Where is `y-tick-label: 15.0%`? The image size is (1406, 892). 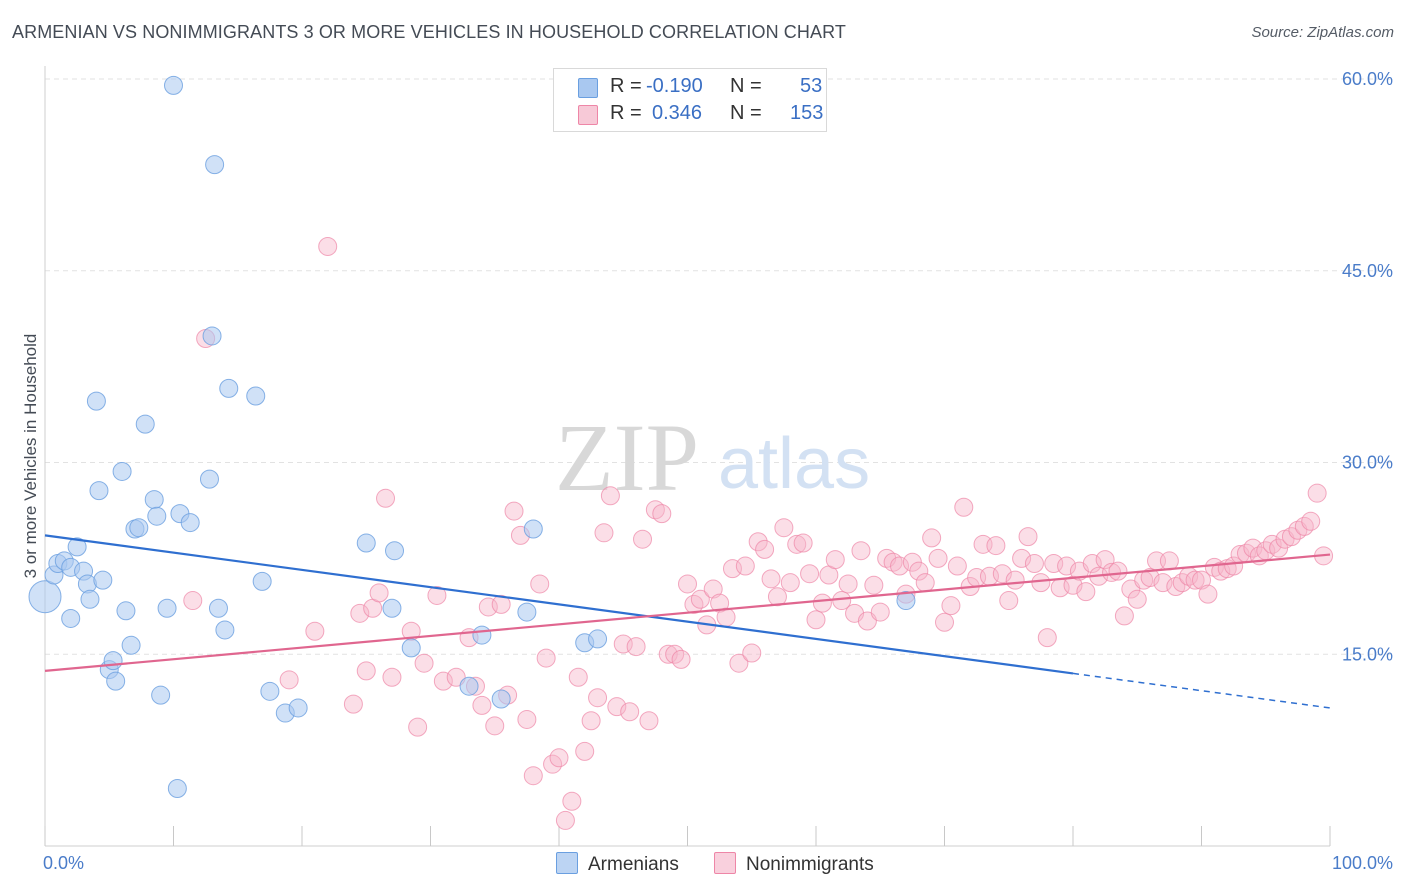
y-tick-label: 15.0% is located at coordinates (1367, 654).